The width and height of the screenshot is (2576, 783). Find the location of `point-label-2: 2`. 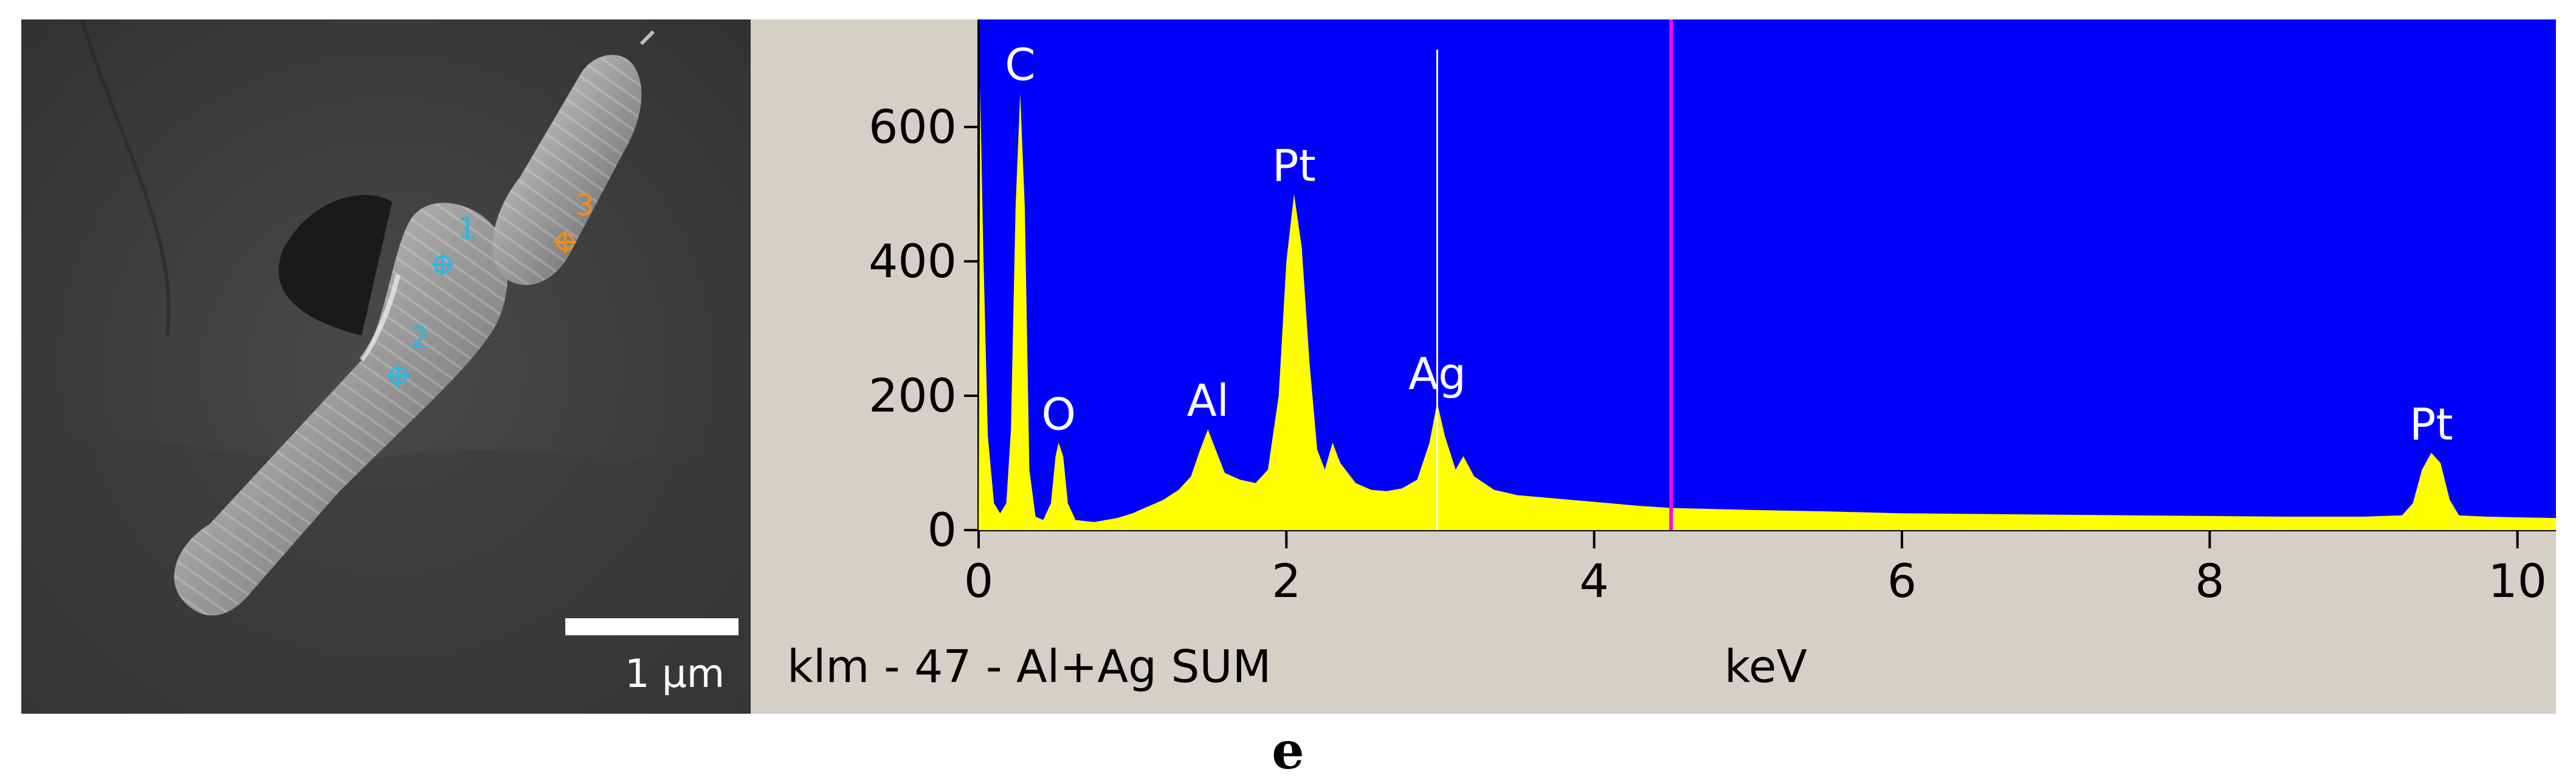

point-label-2: 2 is located at coordinates (419, 338).